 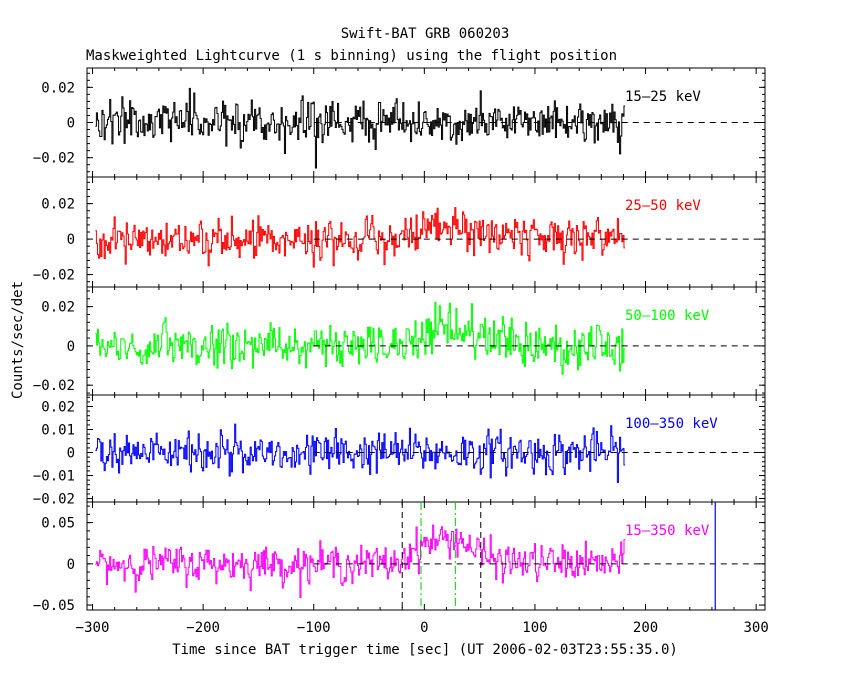 What do you see at coordinates (58, 431) in the screenshot?
I see `y-tick-label: 0.01` at bounding box center [58, 431].